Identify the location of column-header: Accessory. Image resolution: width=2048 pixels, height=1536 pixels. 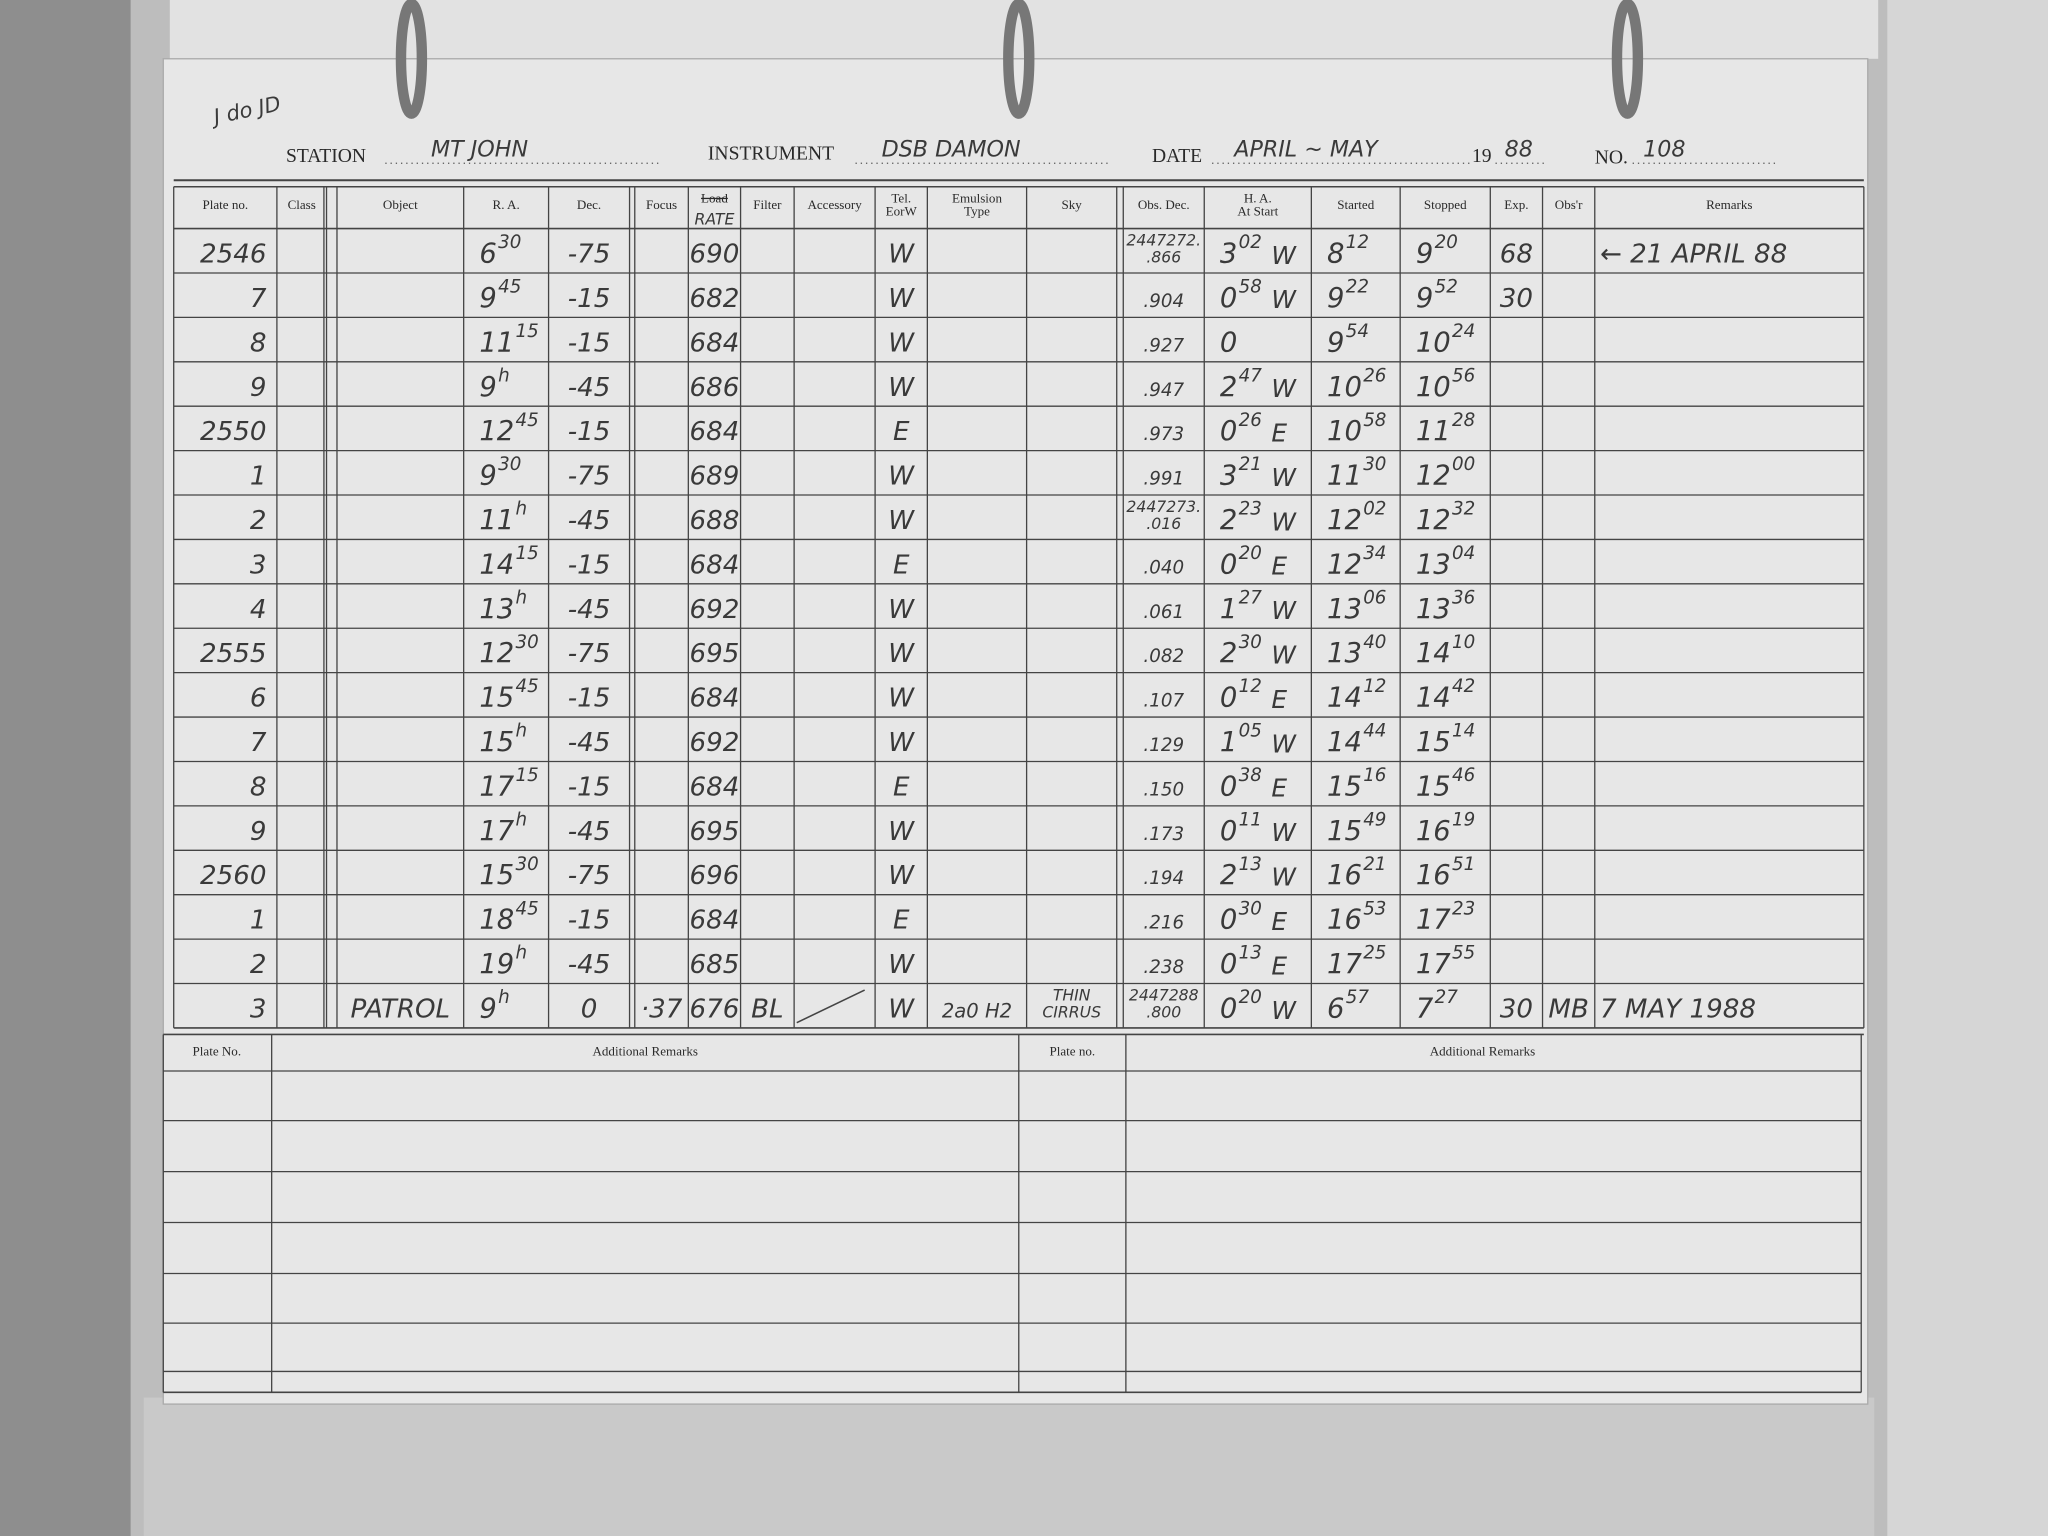
(834, 204).